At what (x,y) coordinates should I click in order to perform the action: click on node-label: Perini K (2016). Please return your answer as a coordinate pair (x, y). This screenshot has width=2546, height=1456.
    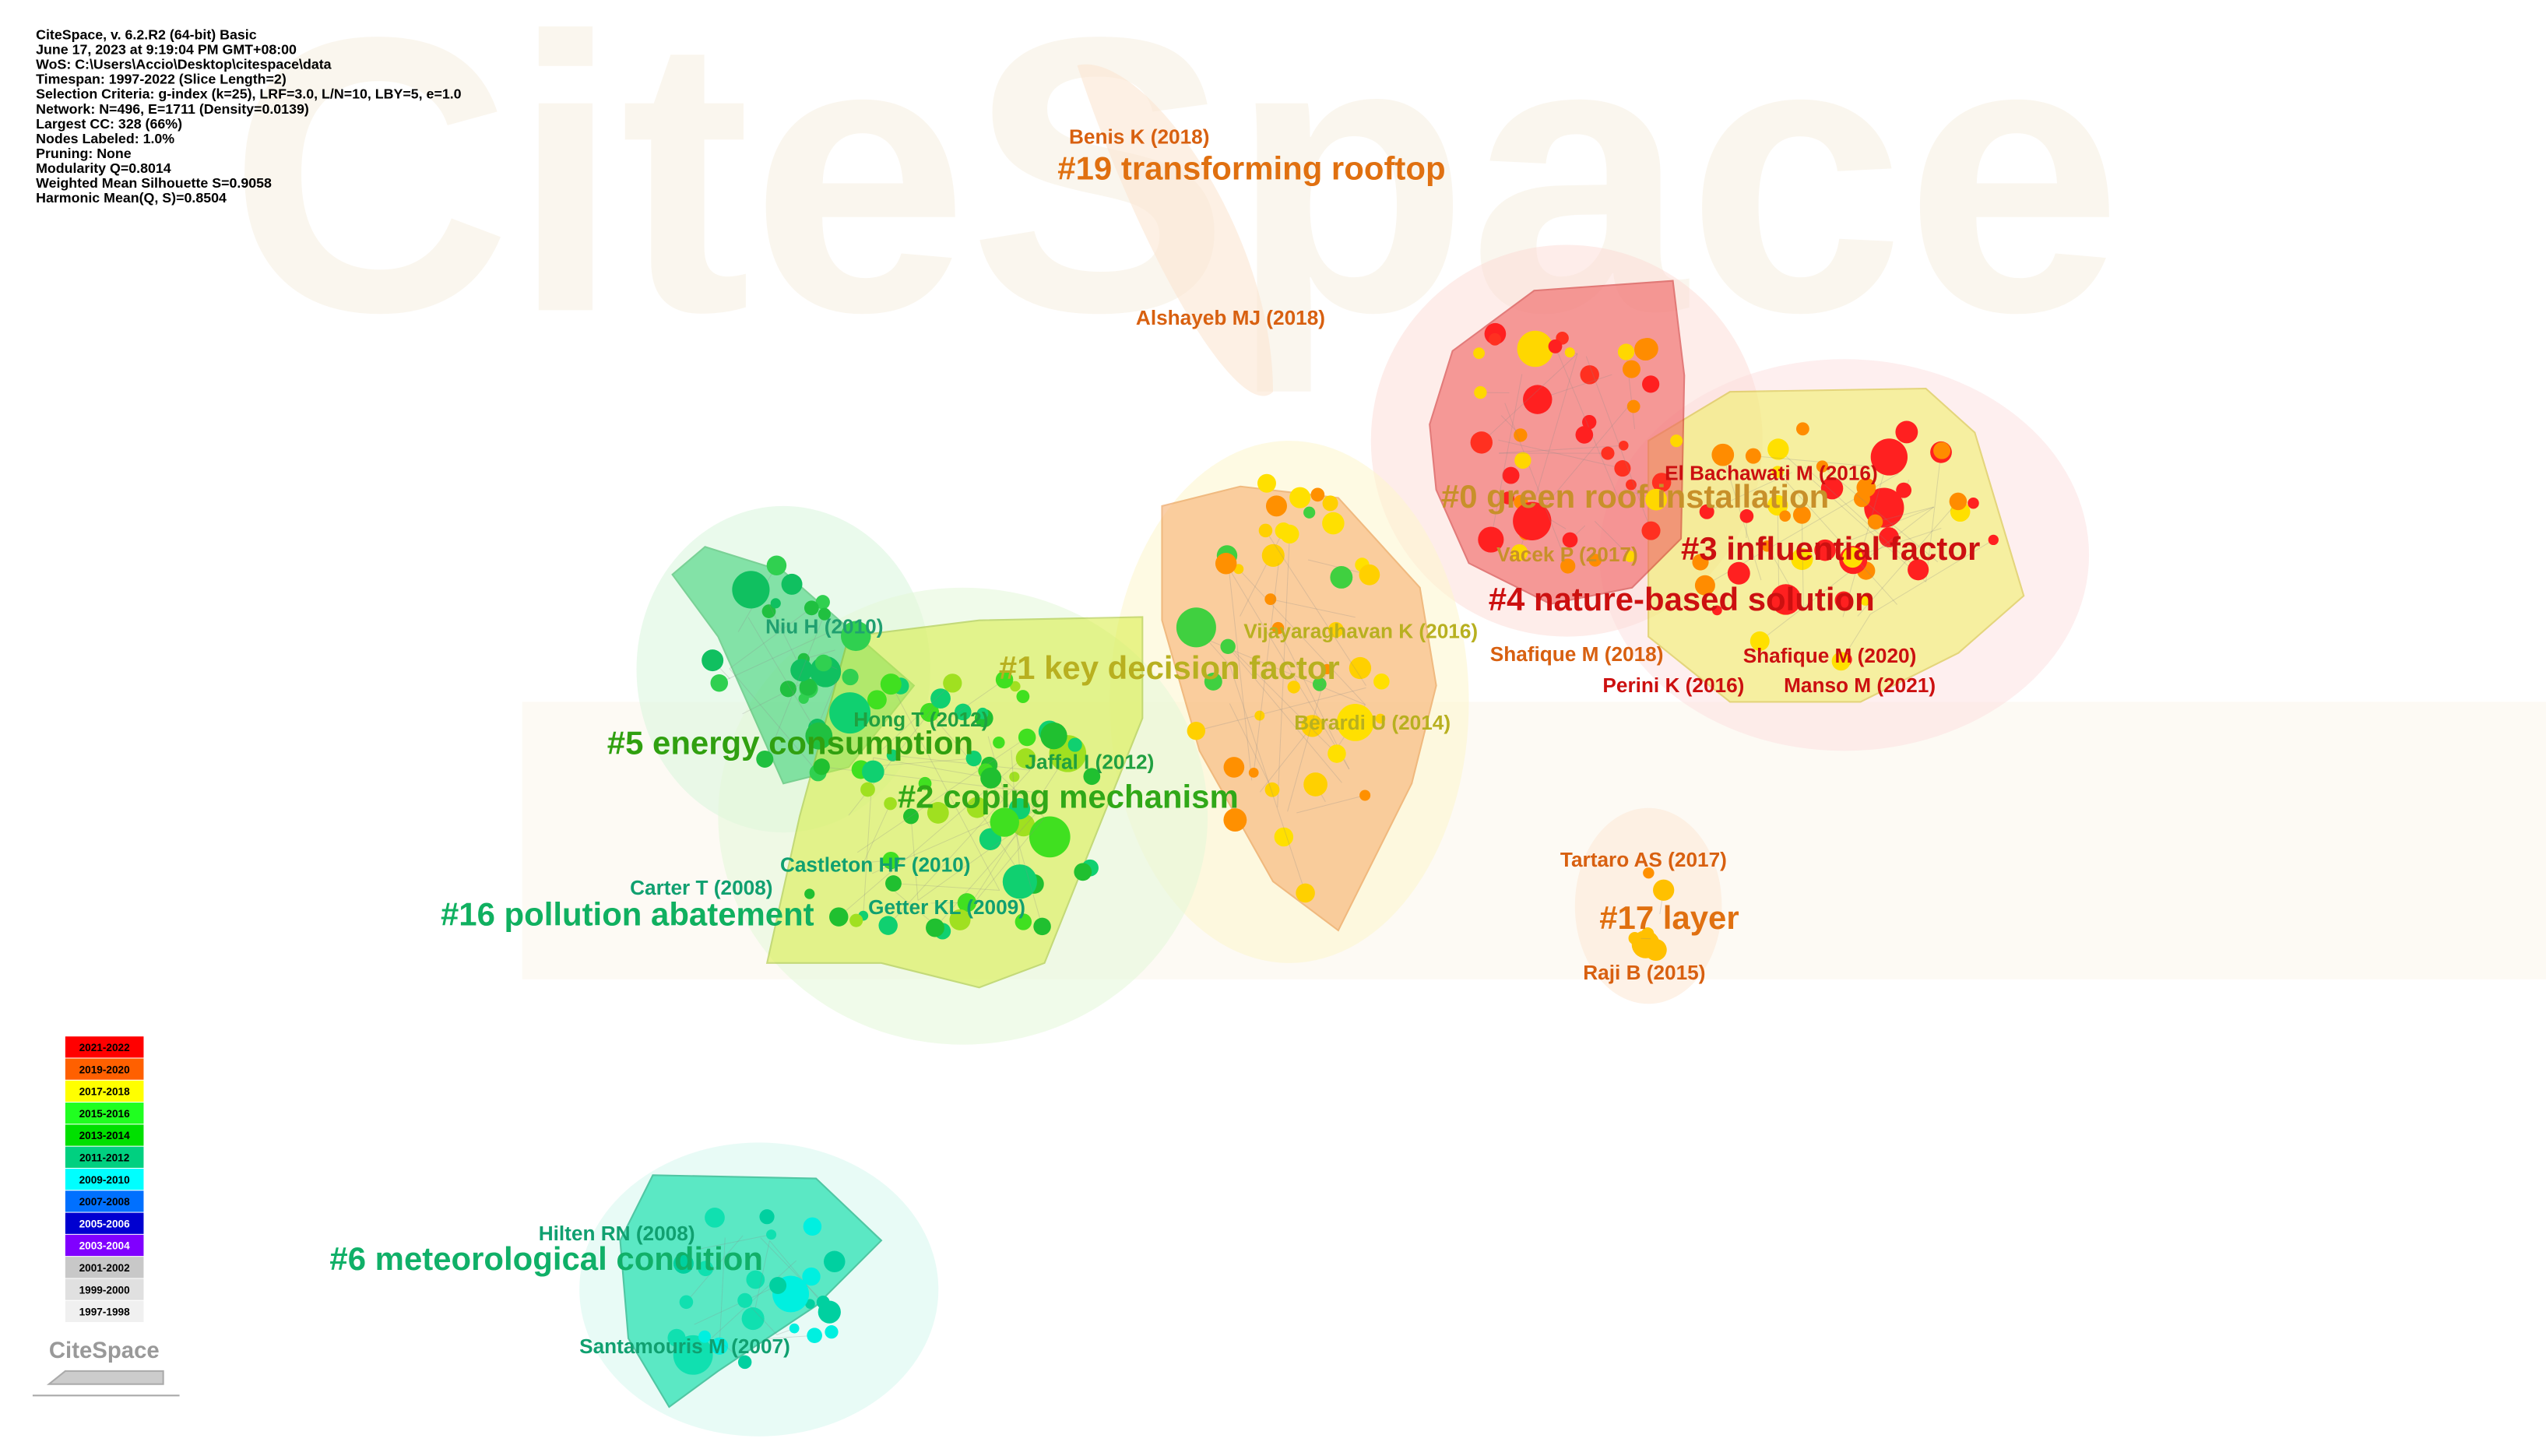
    Looking at the image, I should click on (1673, 685).